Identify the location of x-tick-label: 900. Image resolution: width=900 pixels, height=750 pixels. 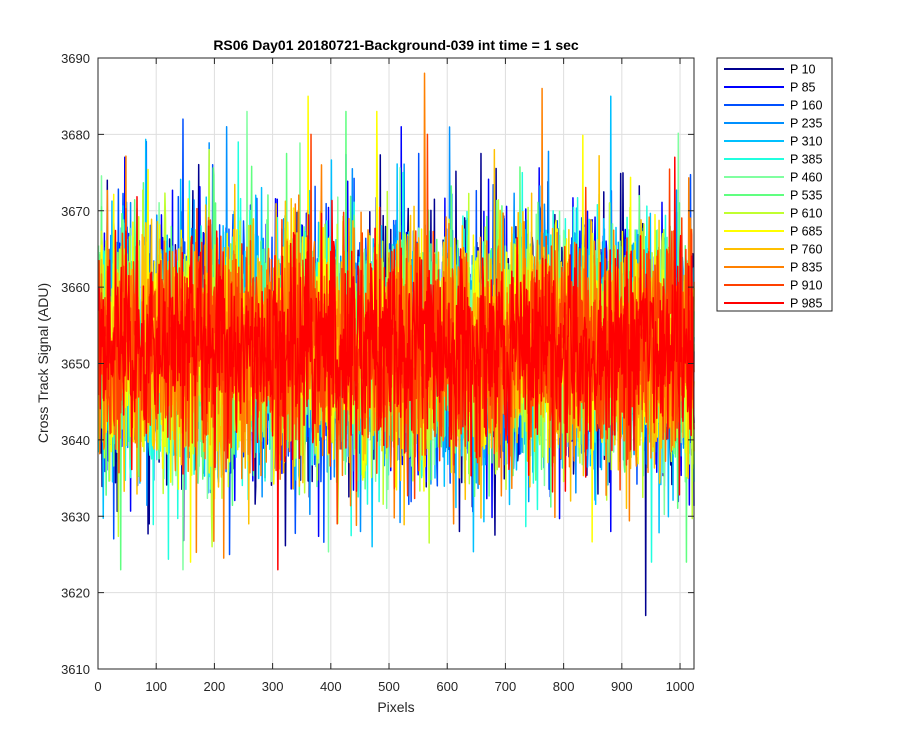
(622, 686).